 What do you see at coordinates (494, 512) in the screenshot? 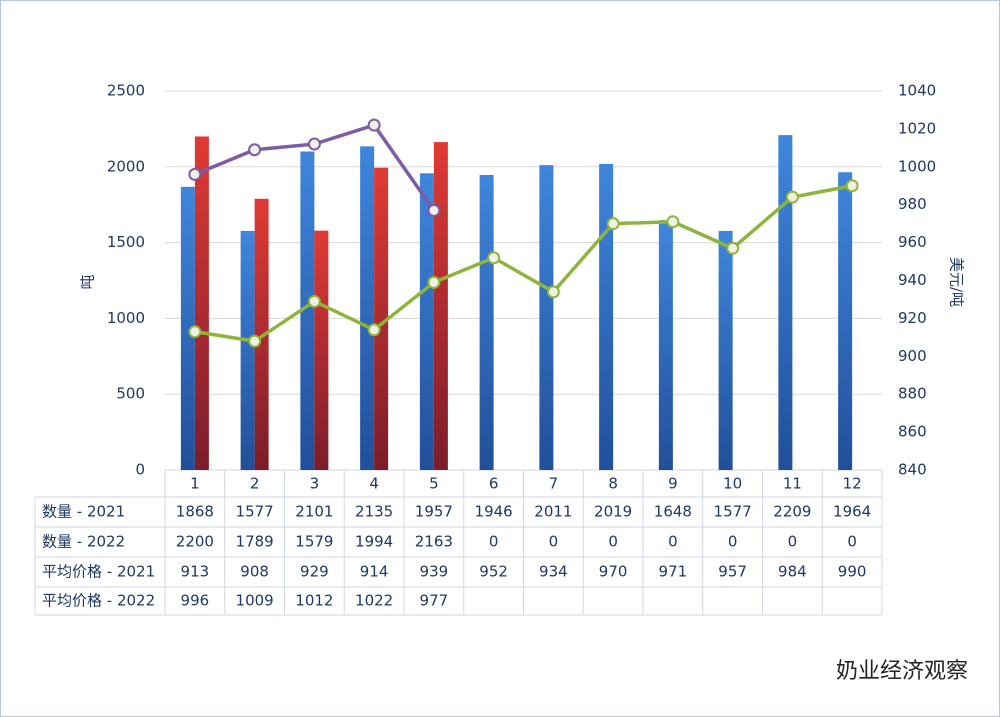
I see `table-cell: 1946` at bounding box center [494, 512].